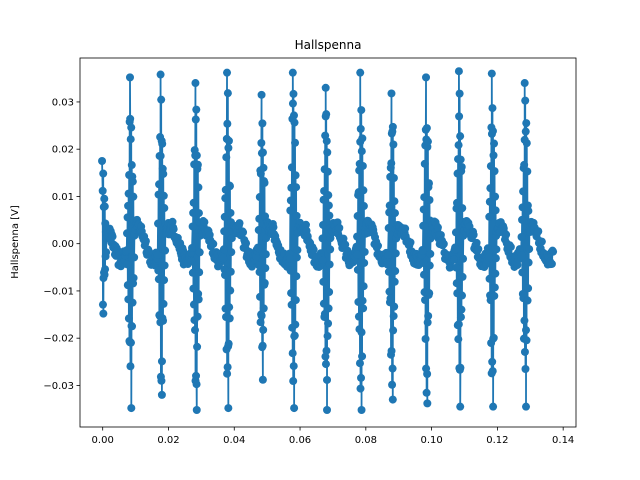 Image resolution: width=640 pixels, height=480 pixels. Describe the element at coordinates (168, 440) in the screenshot. I see `x-tick-label: 0.02` at that location.